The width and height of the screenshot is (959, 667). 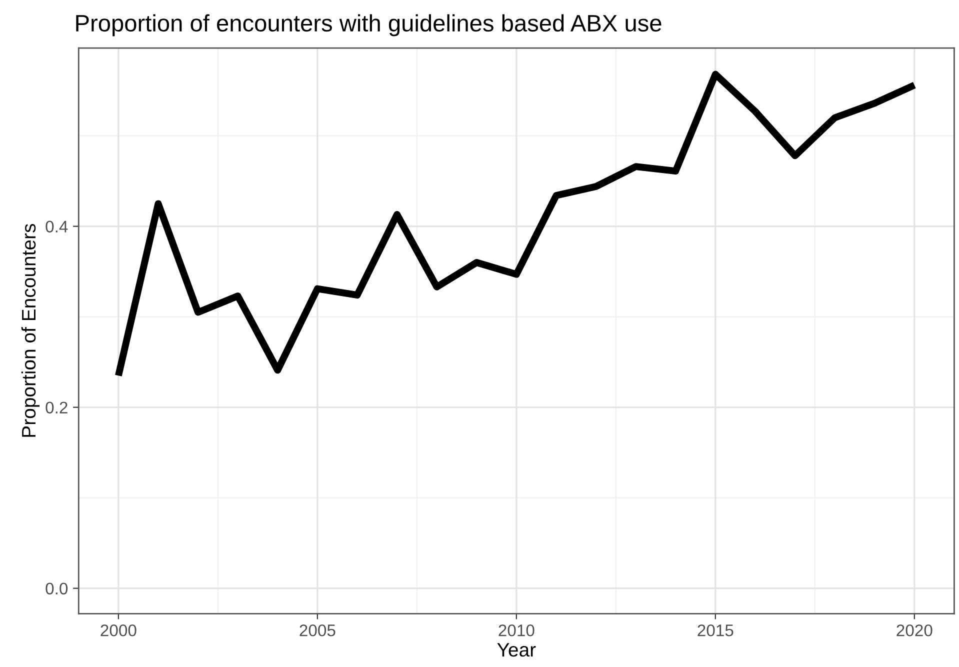 I want to click on x-tick-label: 2020, so click(x=914, y=630).